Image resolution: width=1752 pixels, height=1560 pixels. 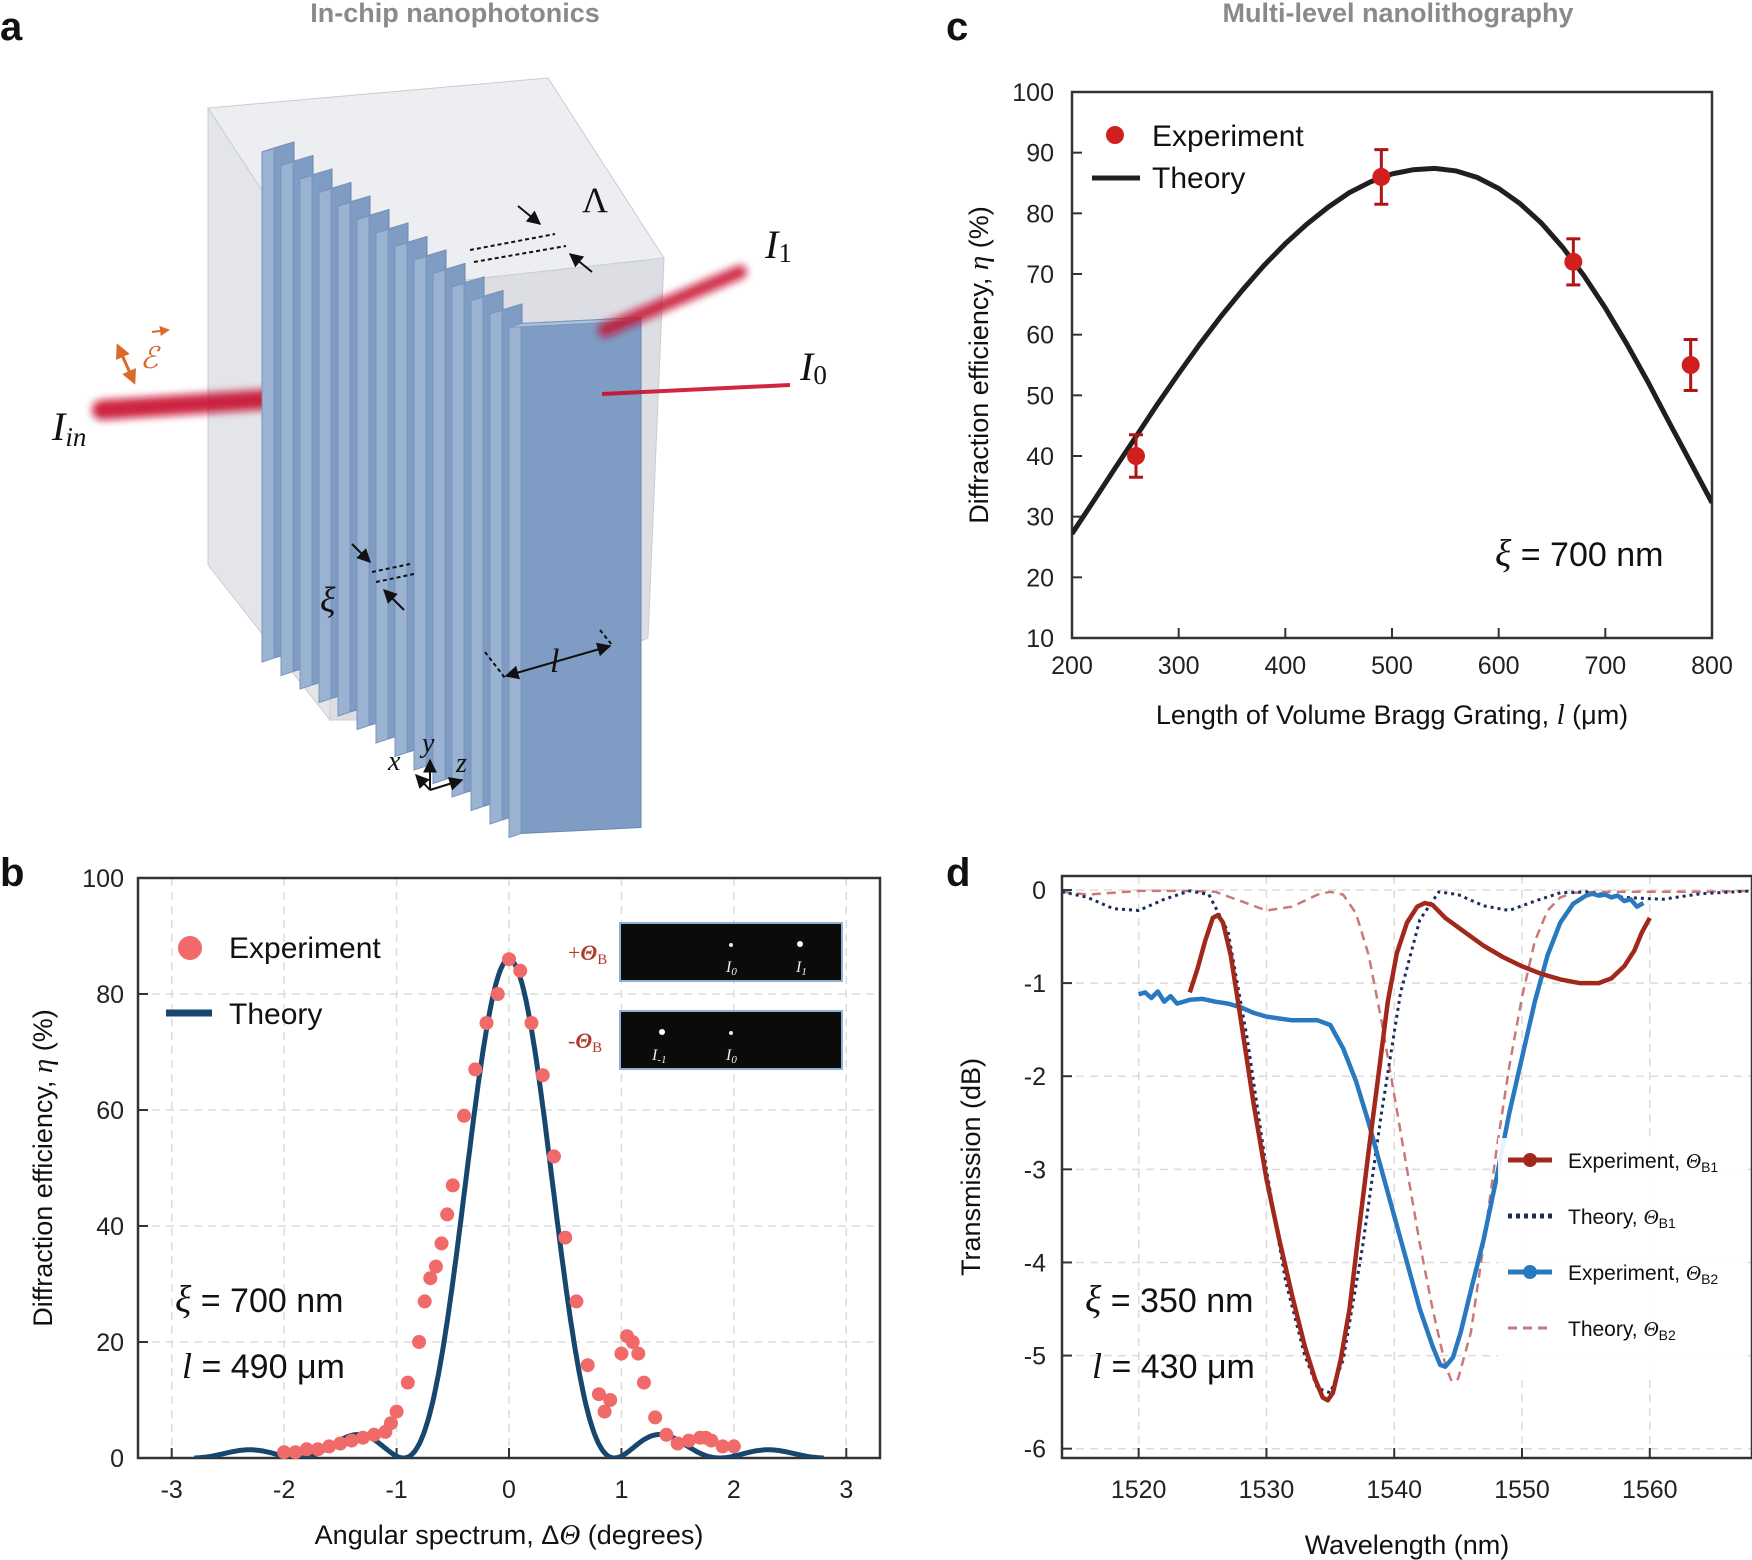 What do you see at coordinates (11, 27) in the screenshot?
I see `panel-a-letter: a` at bounding box center [11, 27].